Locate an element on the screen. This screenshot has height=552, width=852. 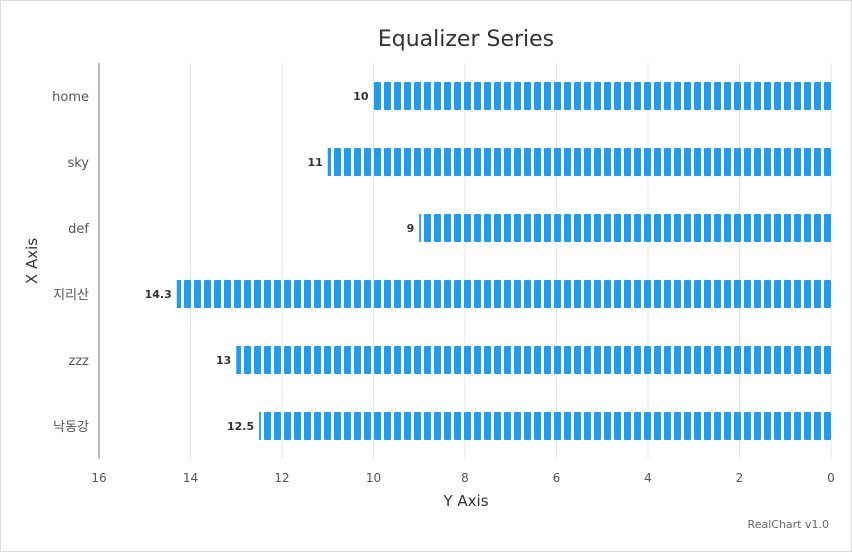
chart-title: Equalizer Series is located at coordinates (466, 39).